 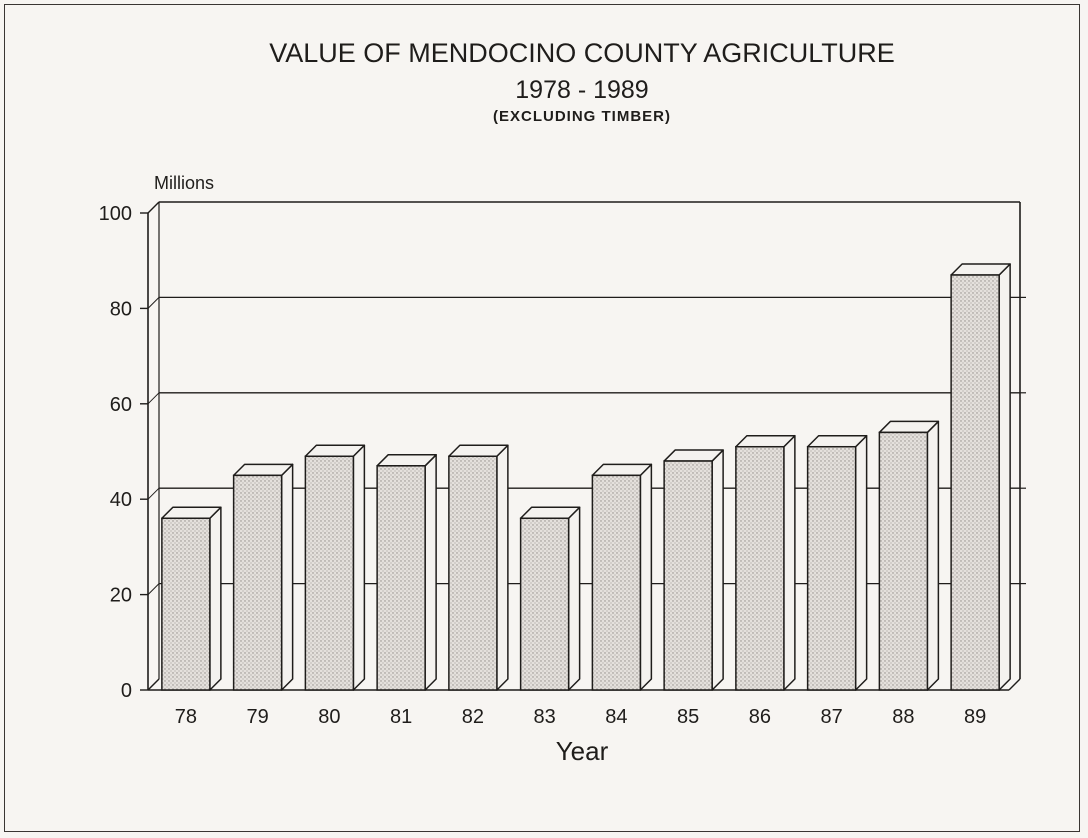 I want to click on y-axis-label: Millions, so click(x=184, y=183).